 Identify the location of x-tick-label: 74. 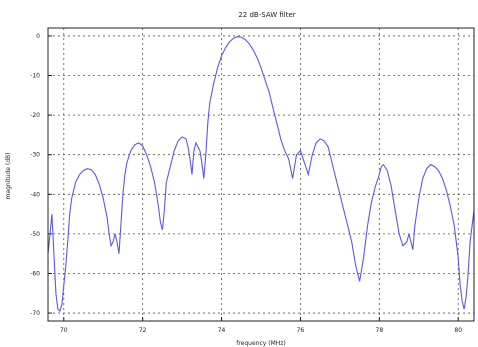
(222, 330).